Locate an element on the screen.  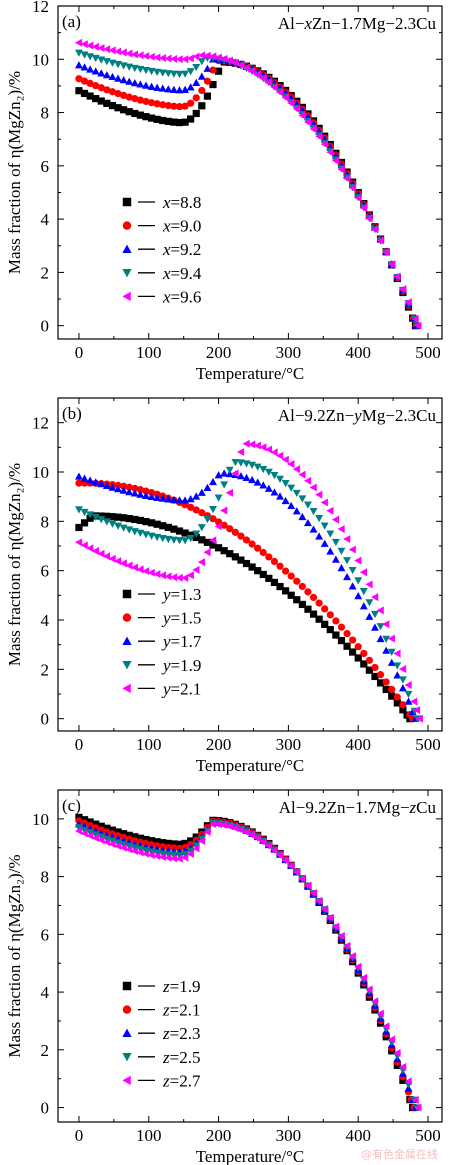
x-tick-label: 200 is located at coordinates (219, 352).